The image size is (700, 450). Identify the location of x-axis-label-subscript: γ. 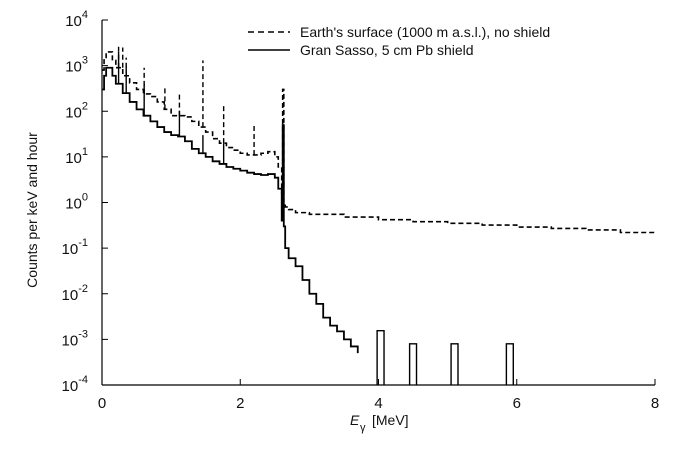
(363, 428).